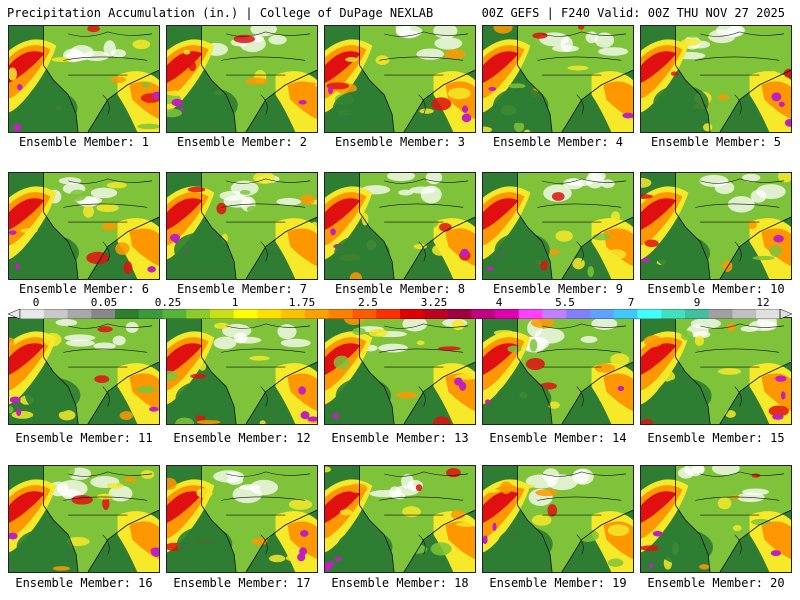  What do you see at coordinates (14, 314) in the screenshot?
I see `colorbar-arrow-left` at bounding box center [14, 314].